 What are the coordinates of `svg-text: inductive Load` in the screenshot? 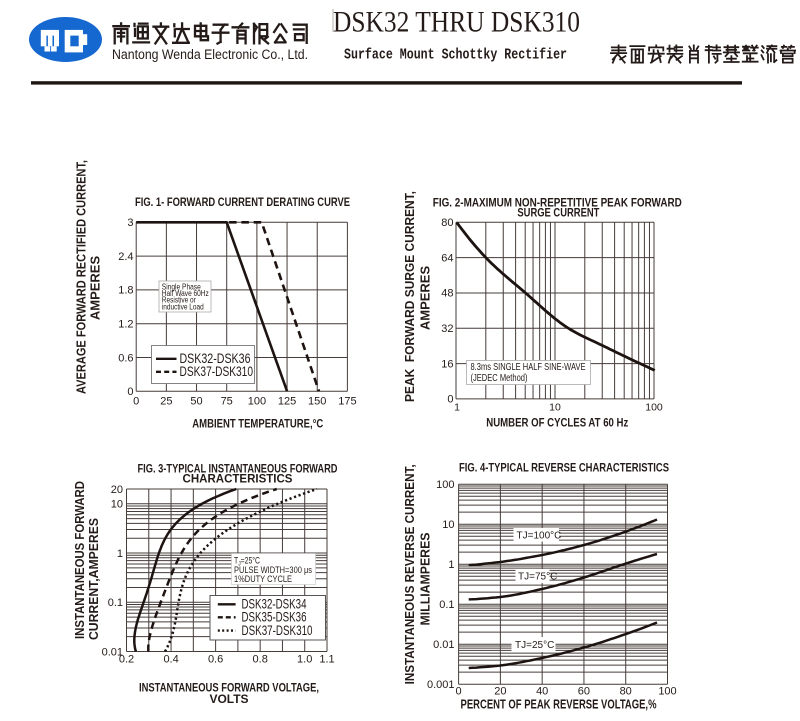 It's located at (183, 306).